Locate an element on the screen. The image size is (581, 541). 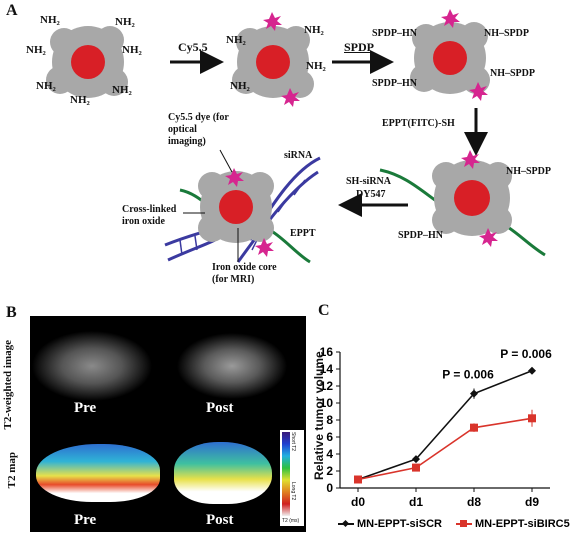
tumor-volume-chart: 0 2 4 6 8 10 12 14 16 d0 d1 d8 d9 P = 0.006 P = 0.006 is located at coordinates (436, 427).